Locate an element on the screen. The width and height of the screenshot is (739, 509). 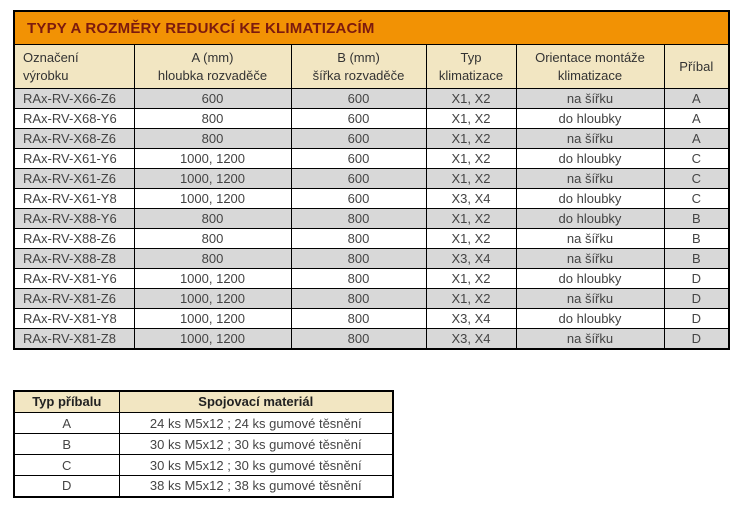
title-row: TYPY A ROZMĚRY REDUKCÍ KE KLIMATIZACÍM is located at coordinates (371, 27).